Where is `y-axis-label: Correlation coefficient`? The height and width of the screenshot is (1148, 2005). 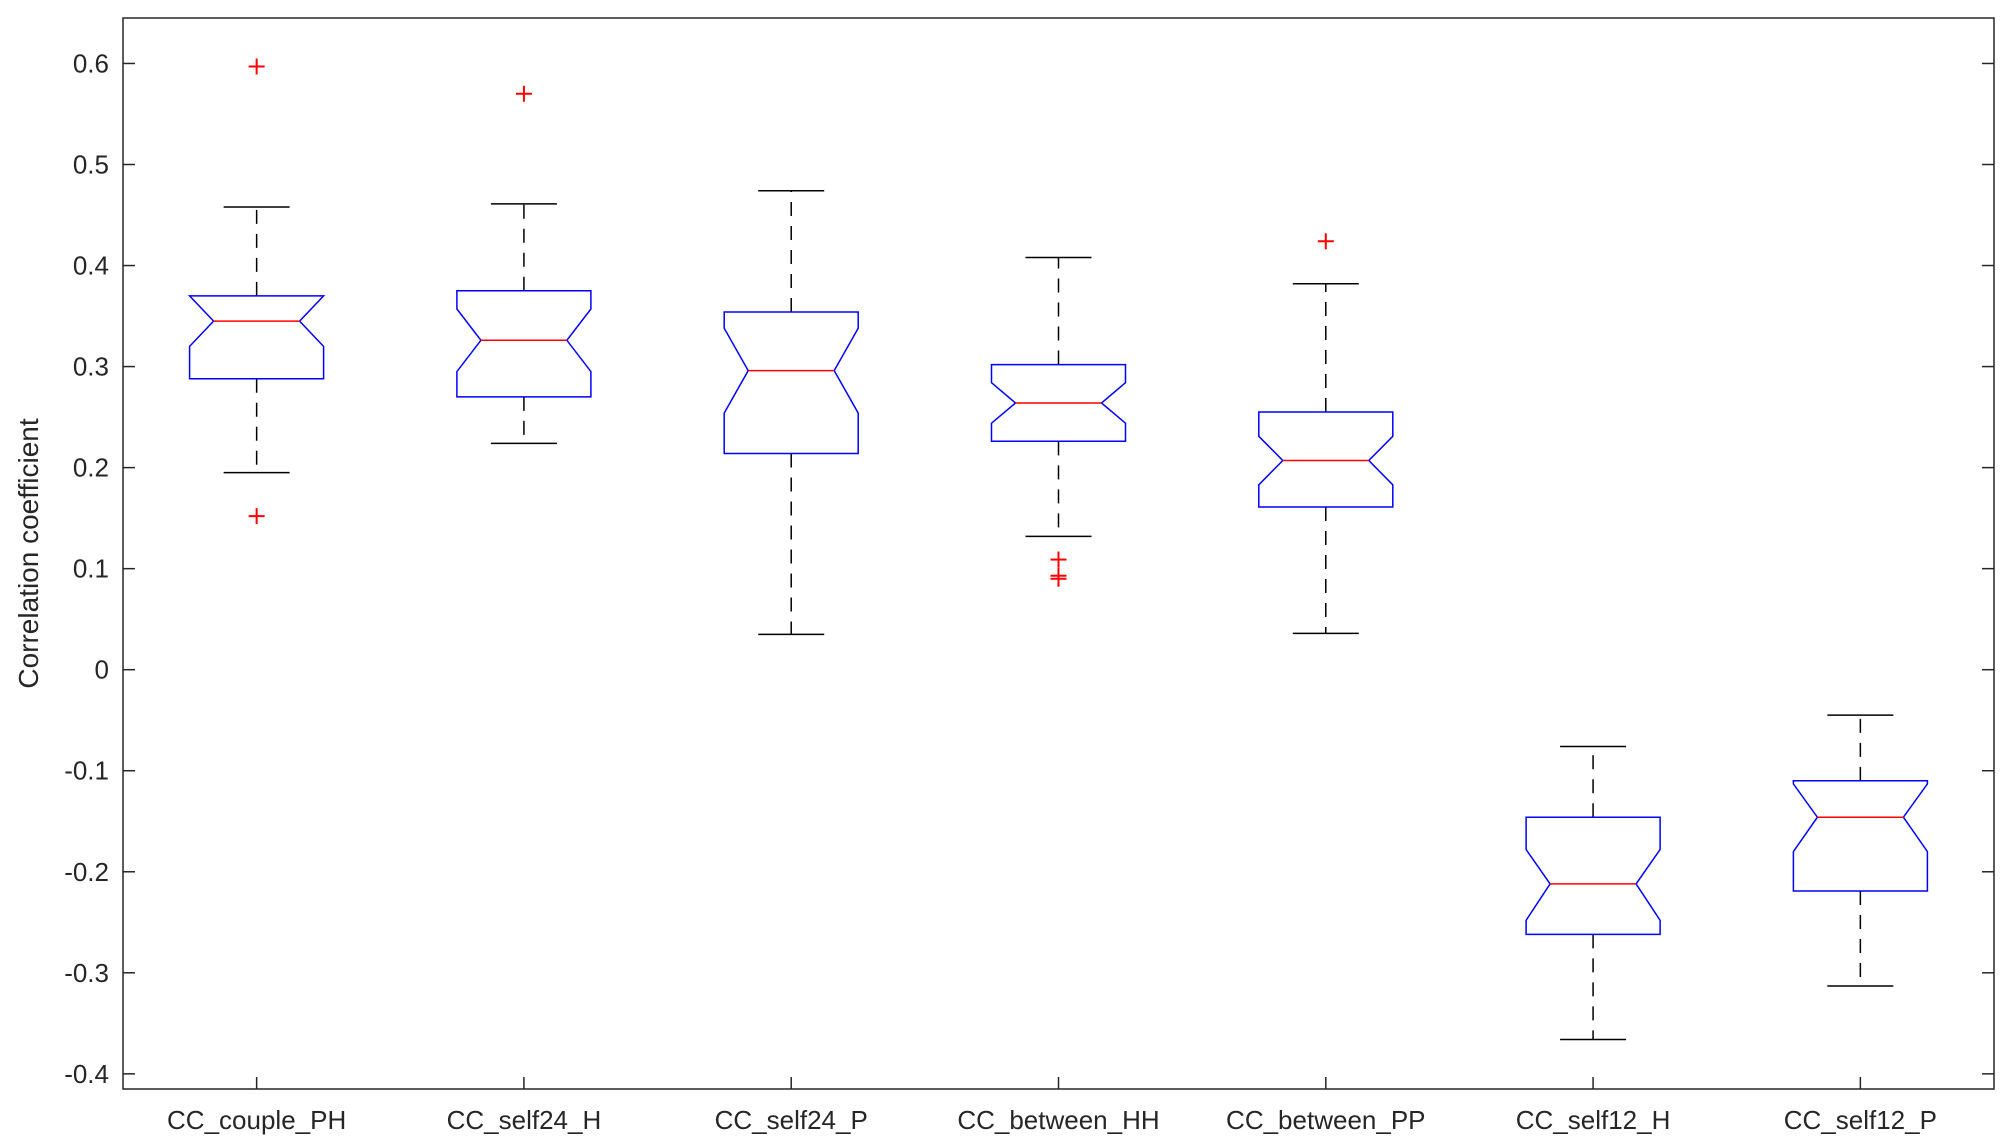
y-axis-label: Correlation coefficient is located at coordinates (28, 553).